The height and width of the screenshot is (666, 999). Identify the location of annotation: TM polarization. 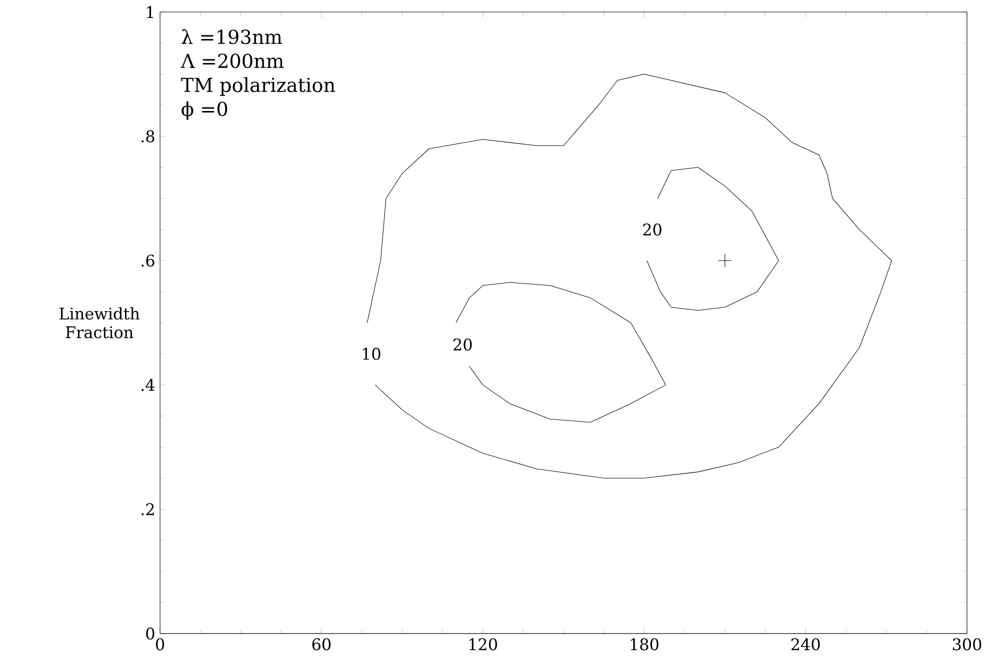
(258, 87).